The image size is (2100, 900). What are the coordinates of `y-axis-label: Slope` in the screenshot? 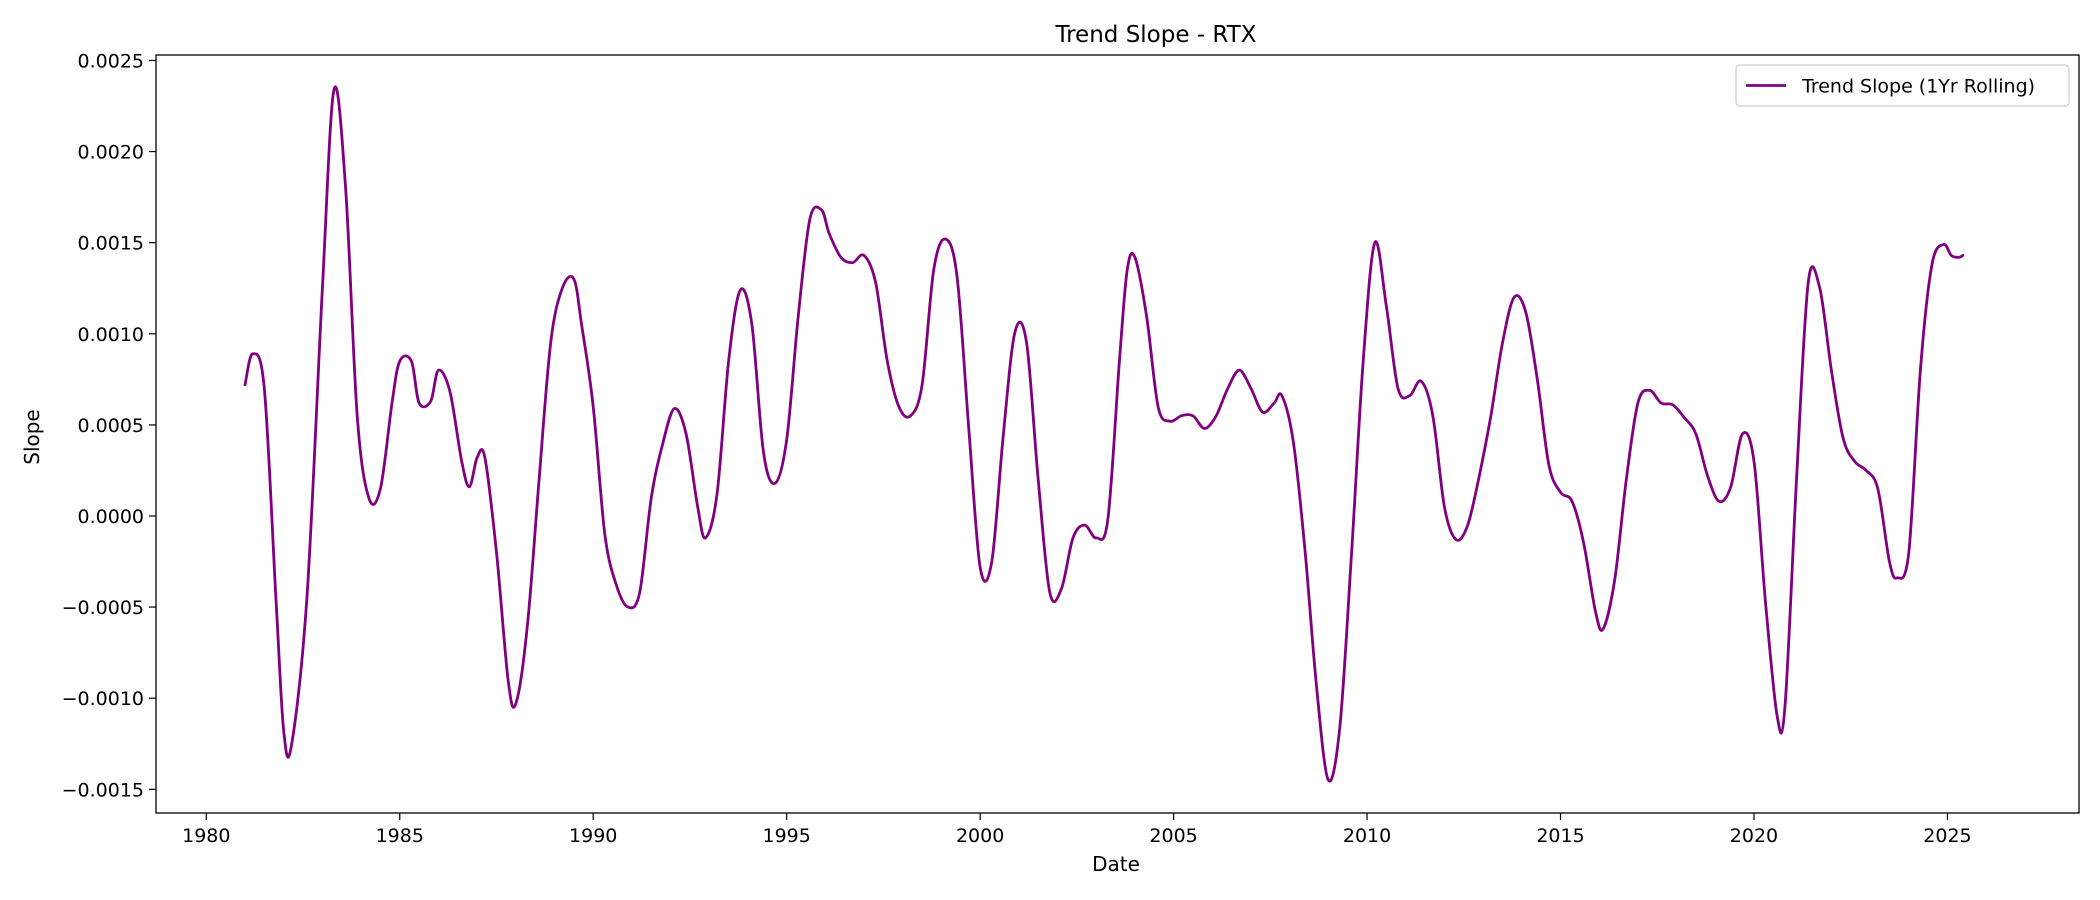 It's located at (32, 437).